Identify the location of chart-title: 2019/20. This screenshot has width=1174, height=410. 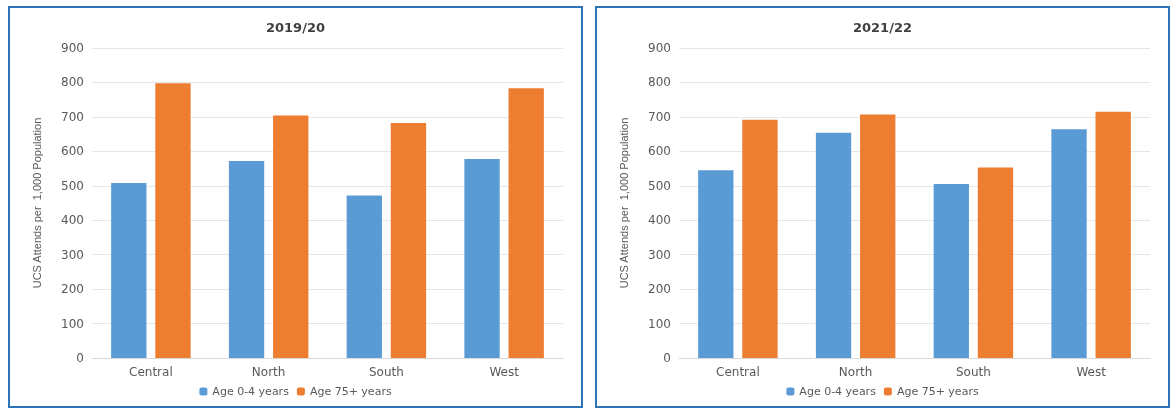
(295, 27).